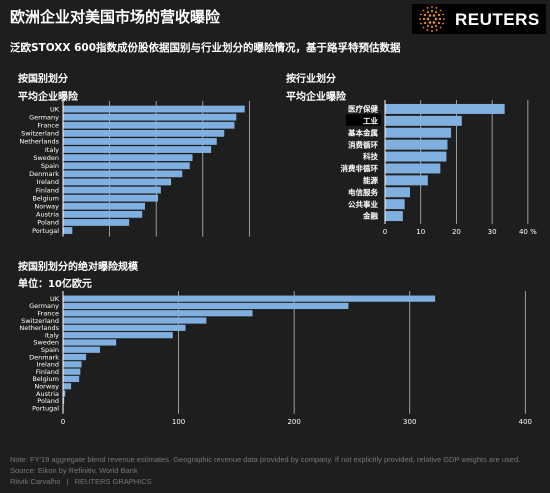  I want to click on footer-credit: Ritvik Carvalho | REUTERS GRAPHICS, so click(81, 481).